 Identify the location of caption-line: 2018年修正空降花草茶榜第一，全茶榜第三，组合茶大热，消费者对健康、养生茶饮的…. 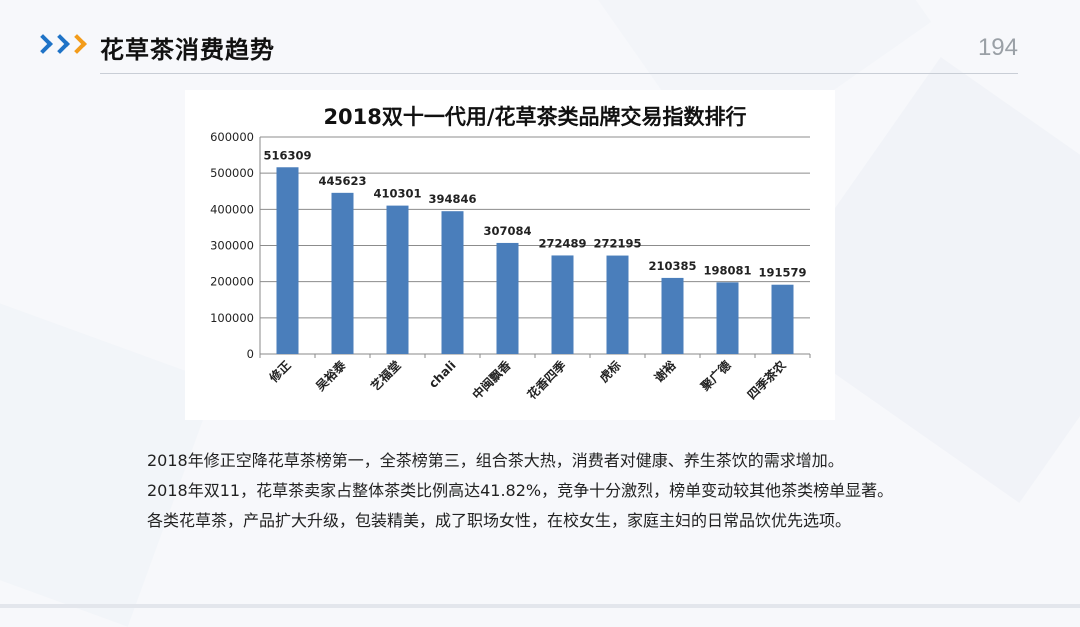
(495, 460).